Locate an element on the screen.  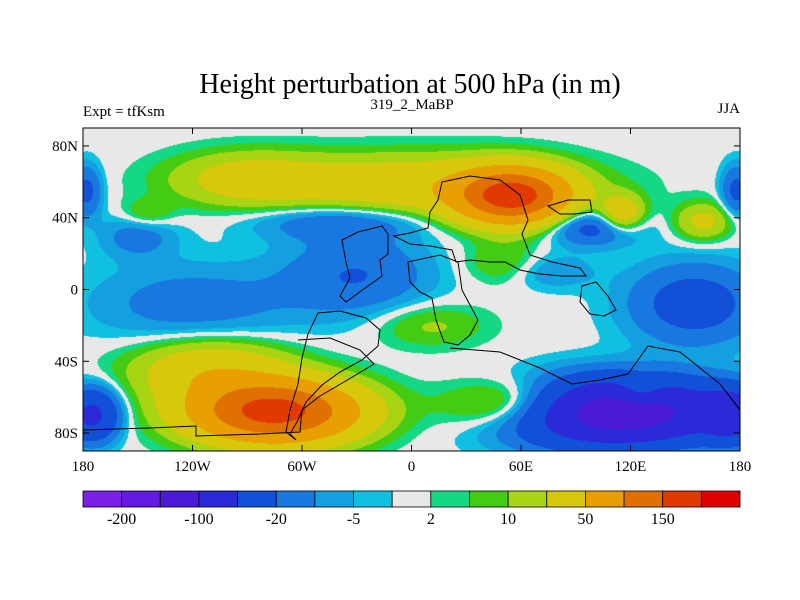
x-tick-label: 60W is located at coordinates (302, 467).